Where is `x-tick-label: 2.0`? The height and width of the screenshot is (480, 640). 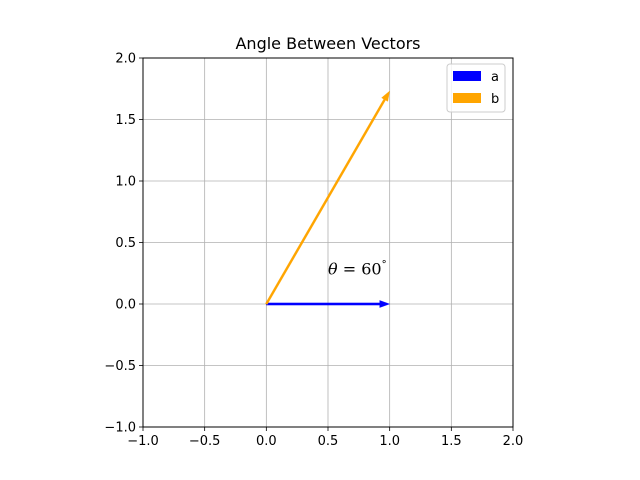
x-tick-label: 2.0 is located at coordinates (513, 441).